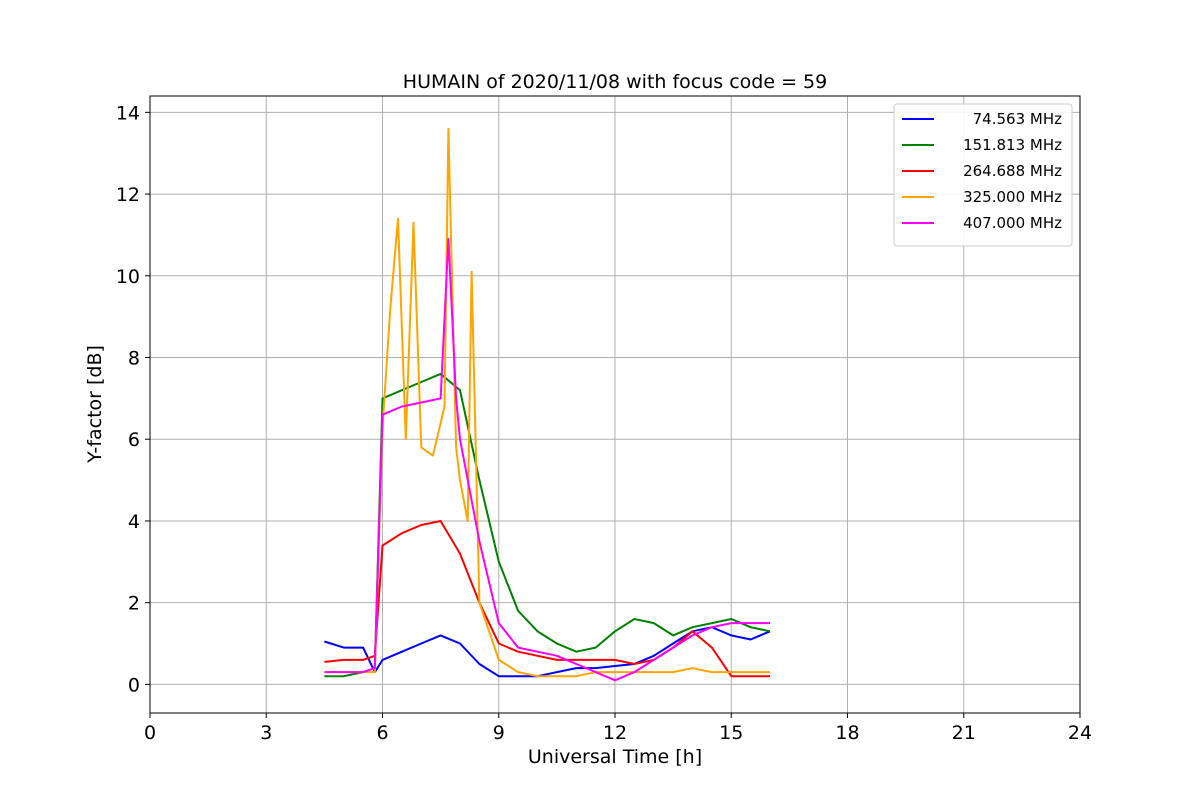 This screenshot has width=1200, height=800. What do you see at coordinates (499, 733) in the screenshot?
I see `x-tick-label: 9` at bounding box center [499, 733].